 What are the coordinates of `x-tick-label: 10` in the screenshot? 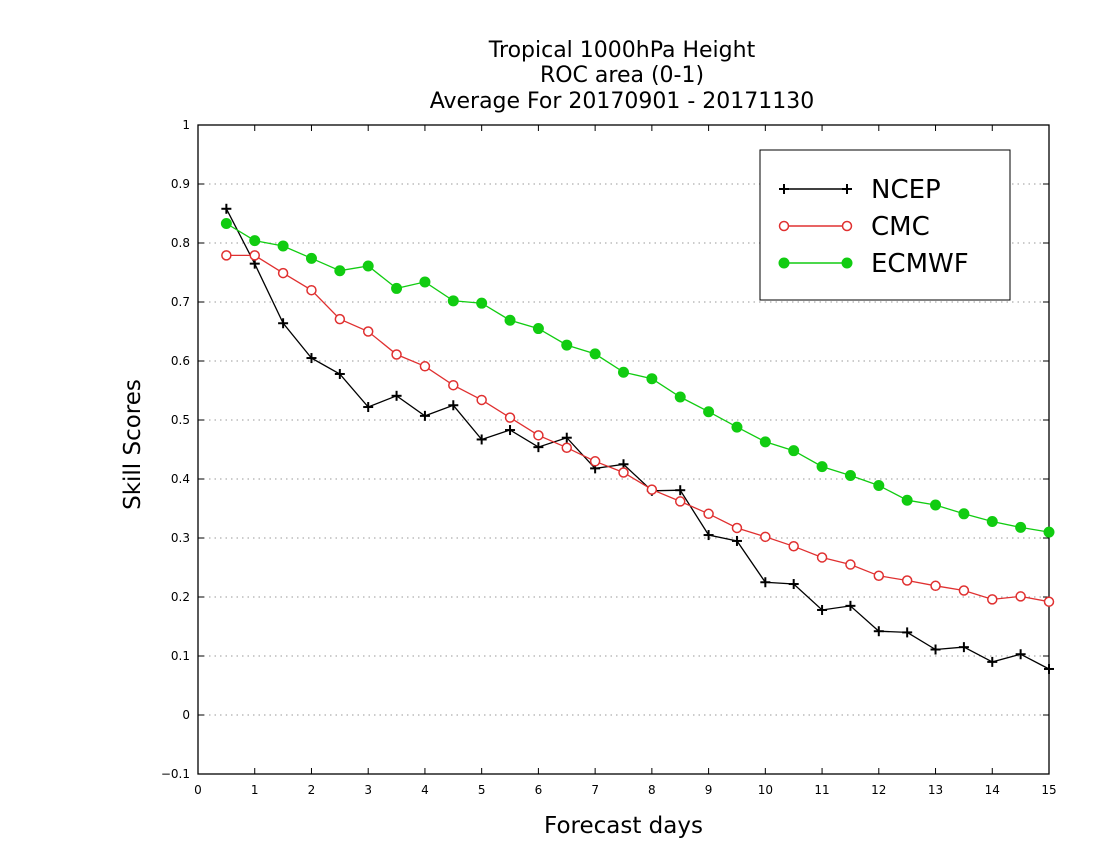 It's located at (765, 790).